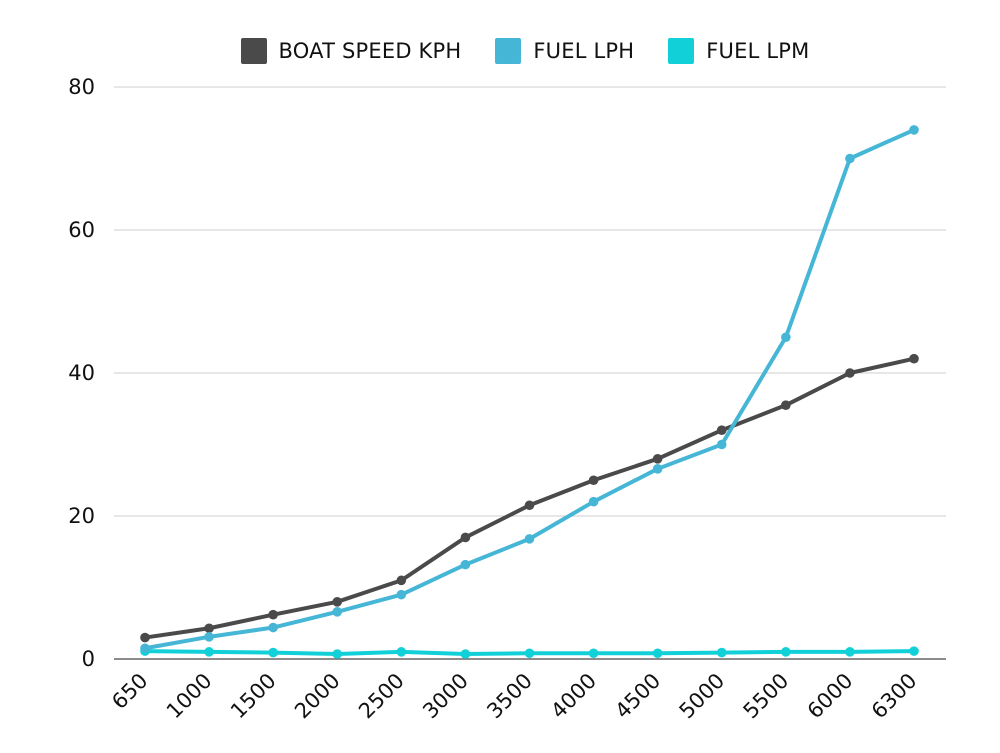 The image size is (1000, 753). What do you see at coordinates (681, 51) in the screenshot?
I see `legend-swatch-fuel-lpm` at bounding box center [681, 51].